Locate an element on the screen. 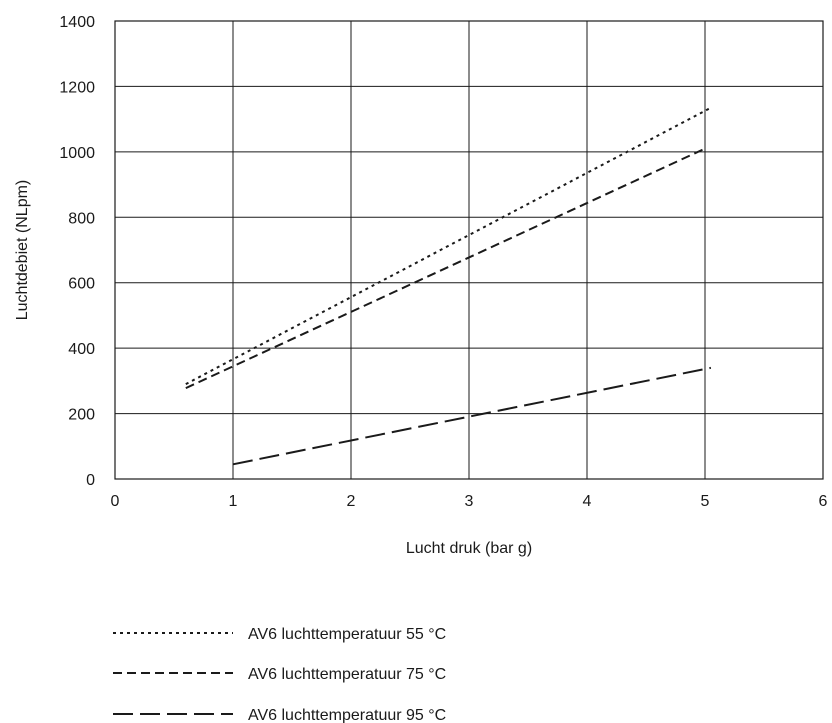  x-axis-label: Lucht druk (bar g) is located at coordinates (469, 548).